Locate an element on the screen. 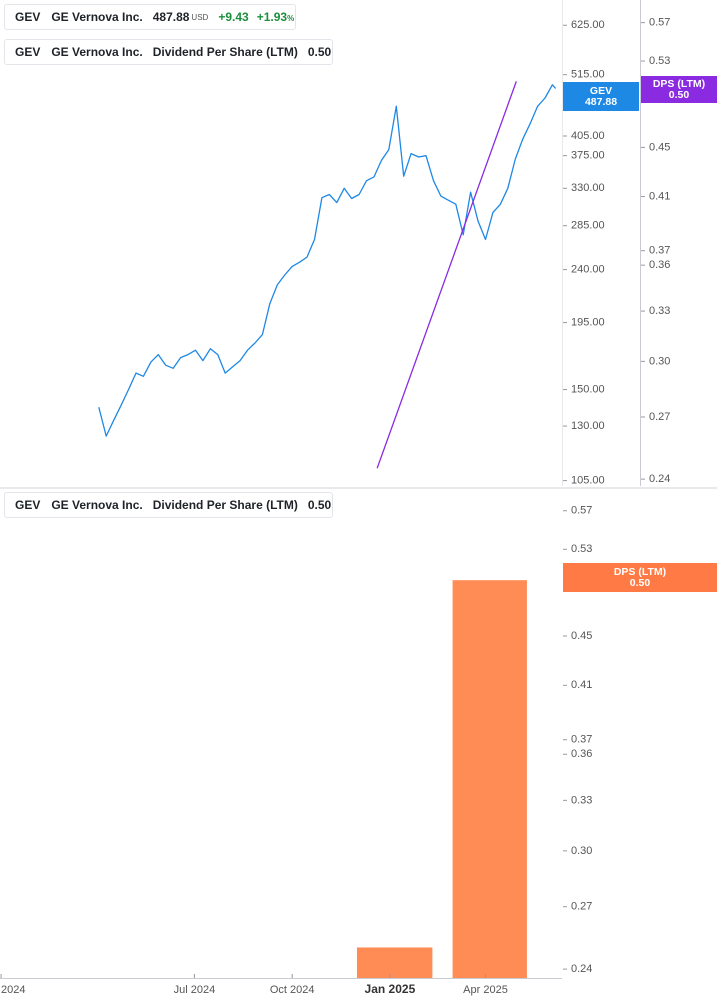  dps-axis-tick-label-top: 0.36 is located at coordinates (659, 265).